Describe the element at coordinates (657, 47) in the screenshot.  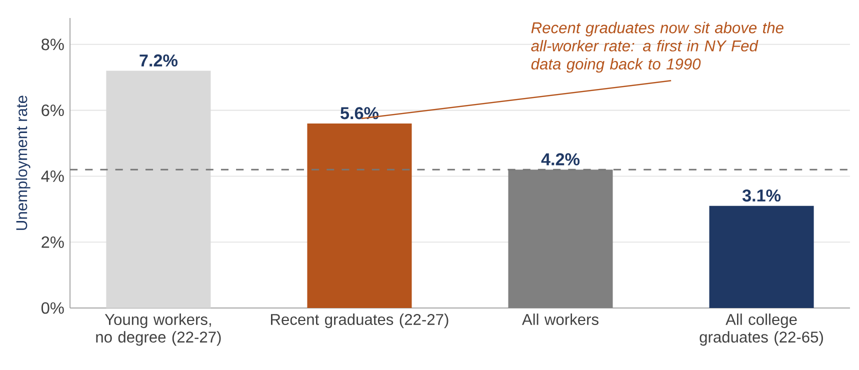
I see `annotation: Recent graduates now sit above the all-worker rate: a first in NY Fed data going back to 1990` at that location.